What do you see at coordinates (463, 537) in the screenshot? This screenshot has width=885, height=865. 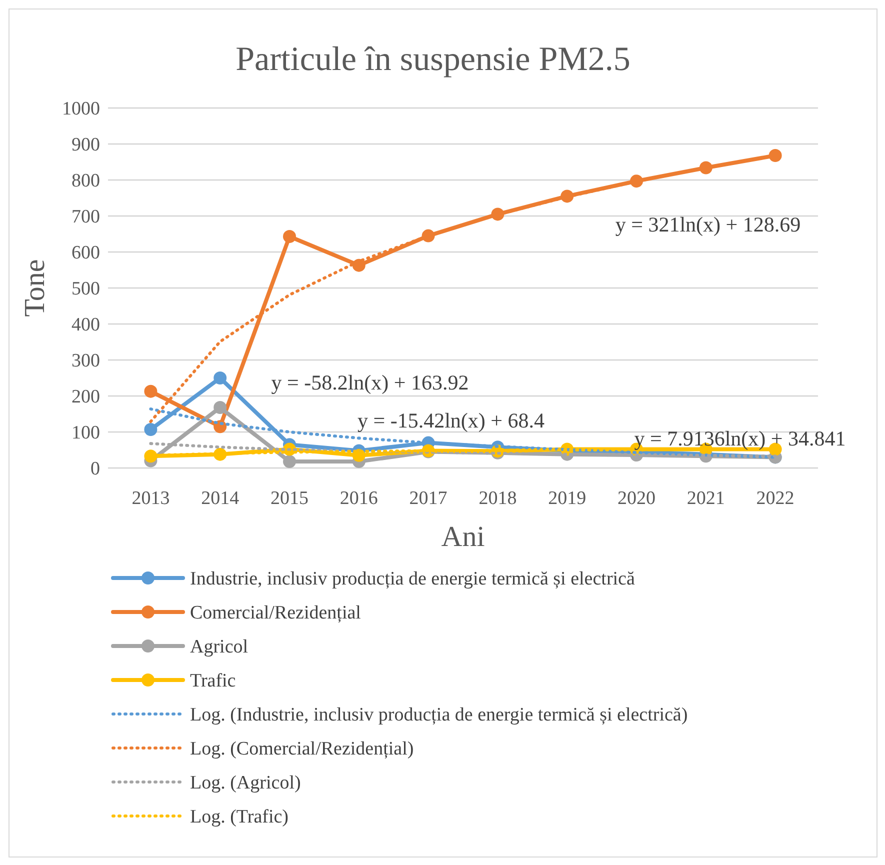 I see `x-axis-title: Ani` at bounding box center [463, 537].